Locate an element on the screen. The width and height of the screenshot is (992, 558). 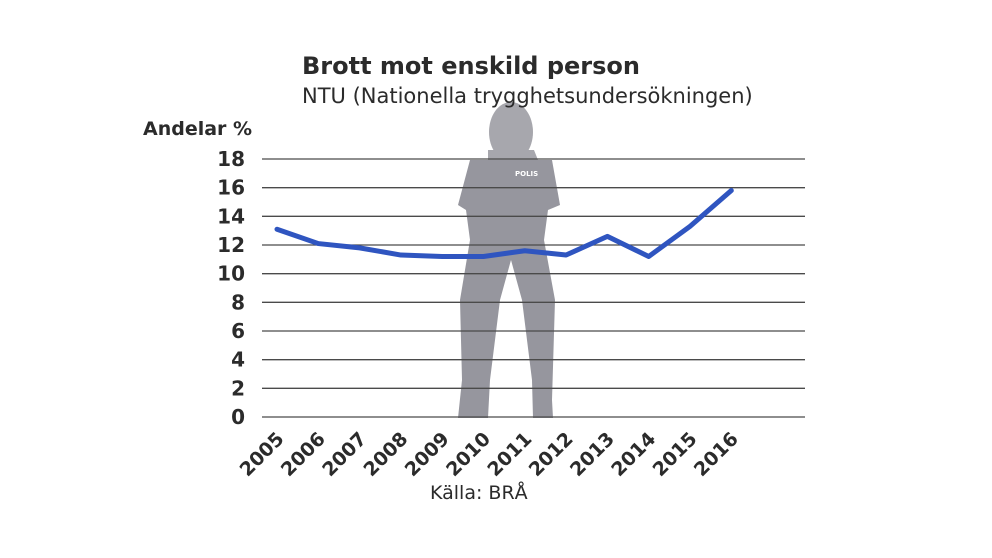
y-tick-label: 8 is located at coordinates (238, 302).